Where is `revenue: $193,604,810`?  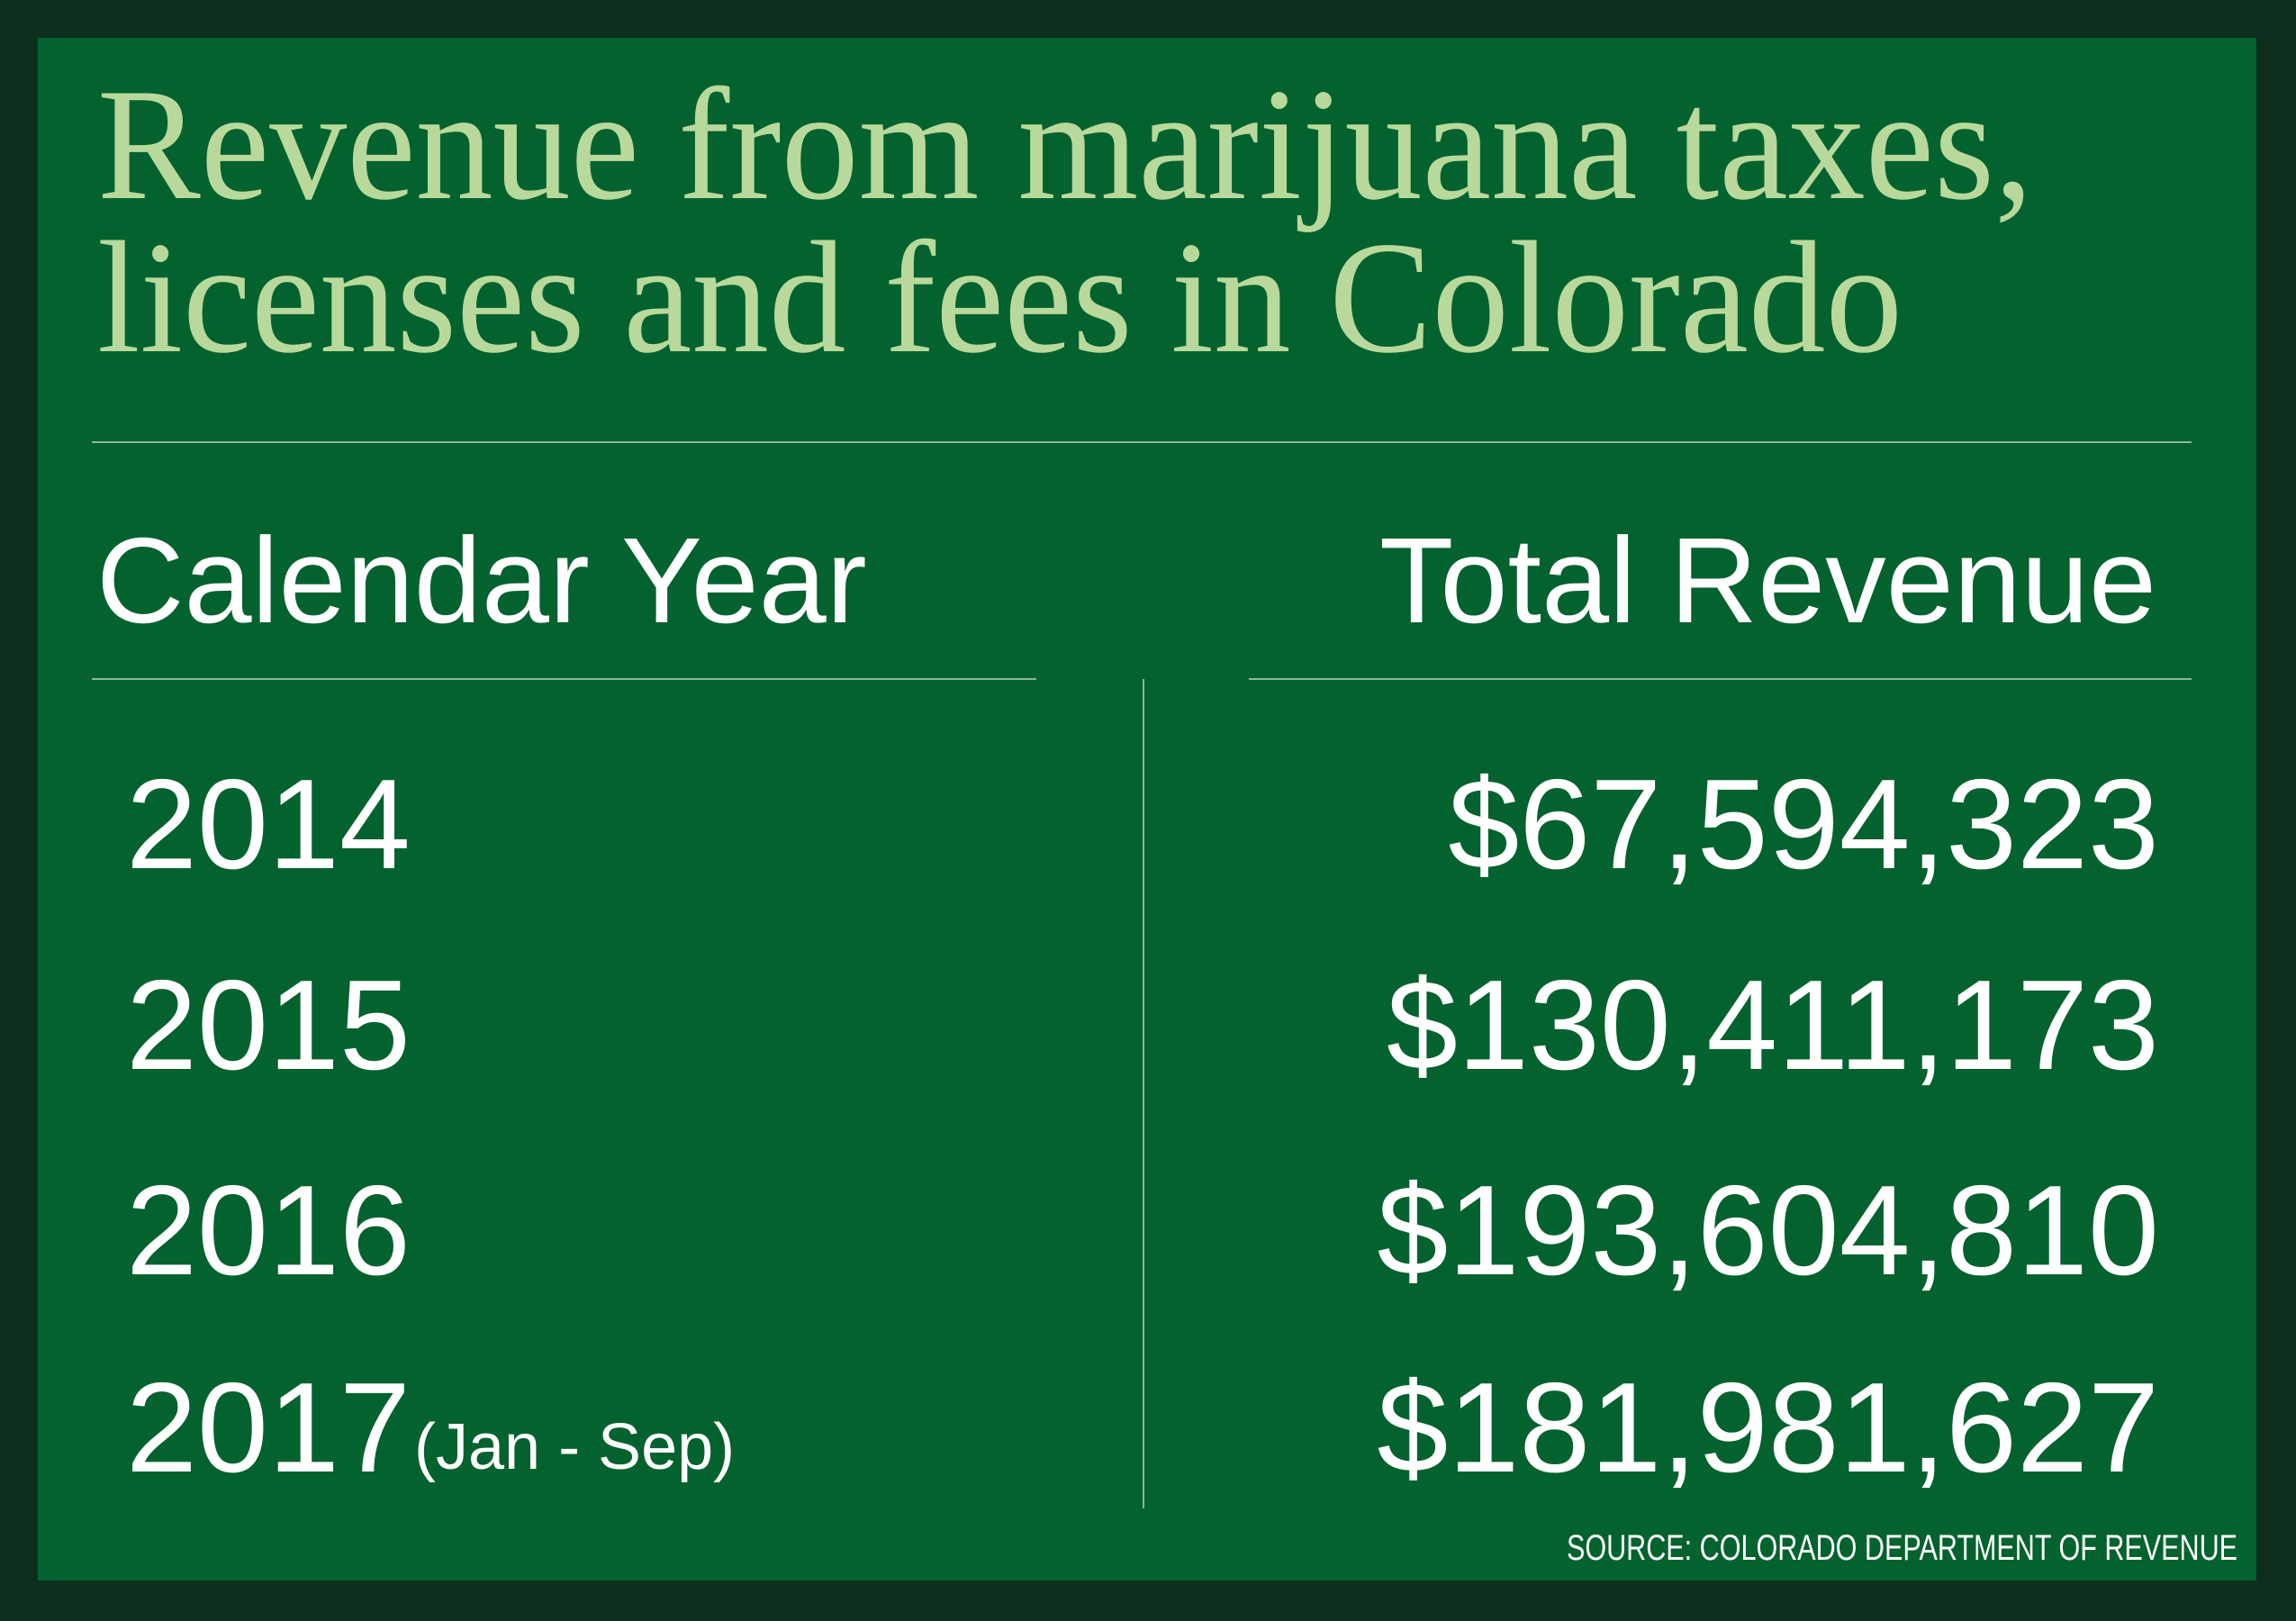
revenue: $193,604,810 is located at coordinates (1768, 1231).